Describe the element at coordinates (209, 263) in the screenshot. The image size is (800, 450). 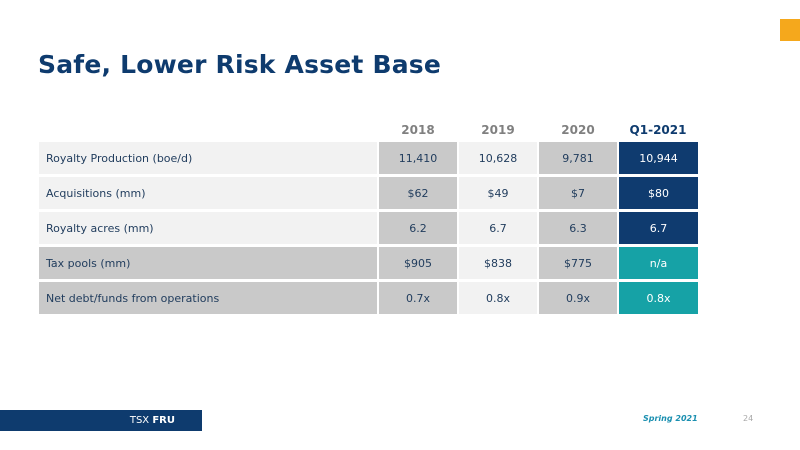
I see `row-label: Tax pools (mm)` at that location.